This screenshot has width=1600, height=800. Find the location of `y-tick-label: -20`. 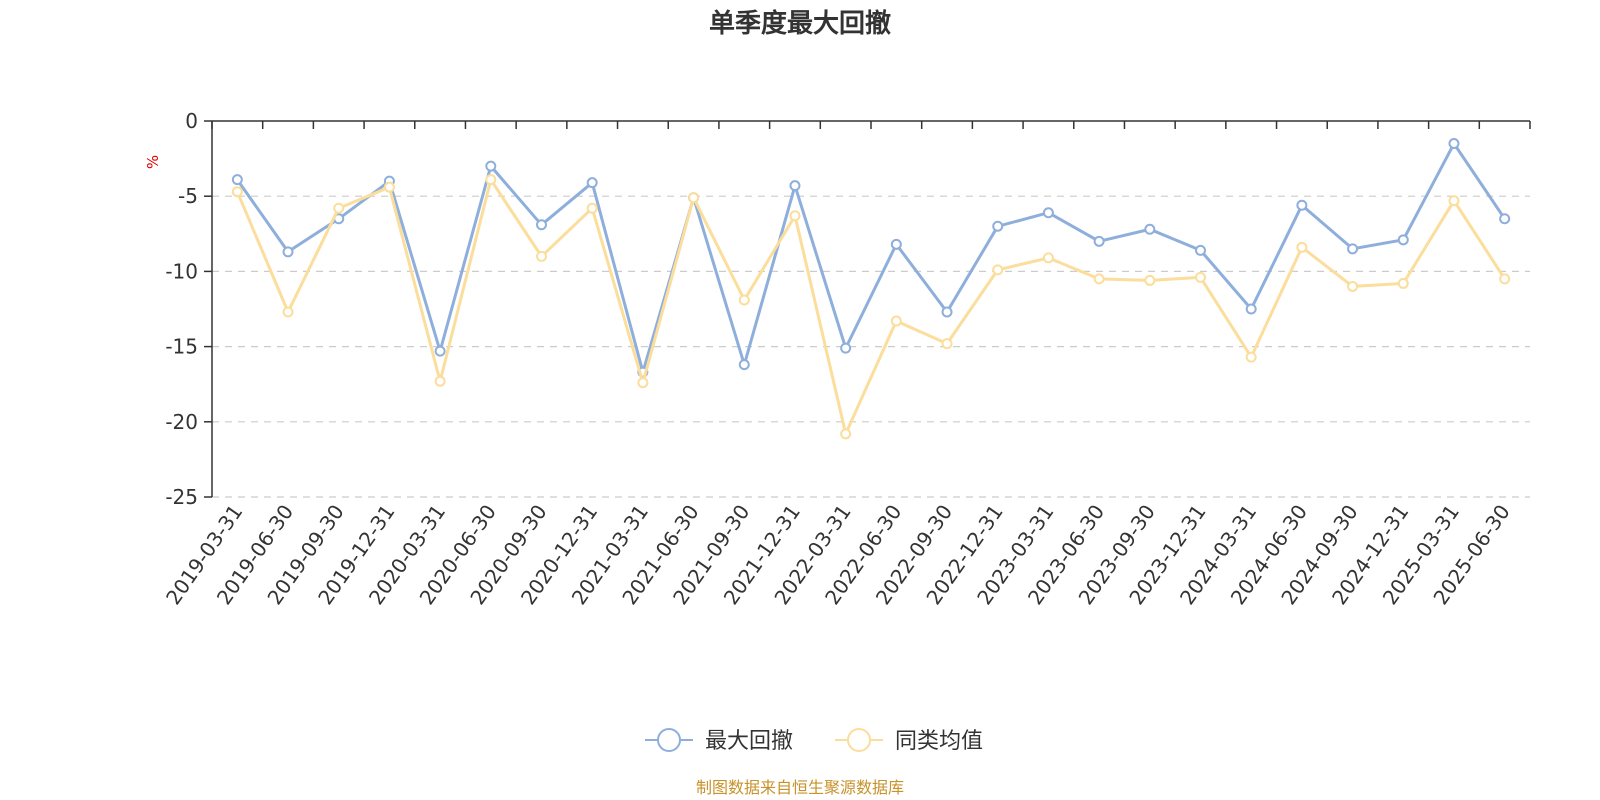

y-tick-label: -20 is located at coordinates (181, 422).